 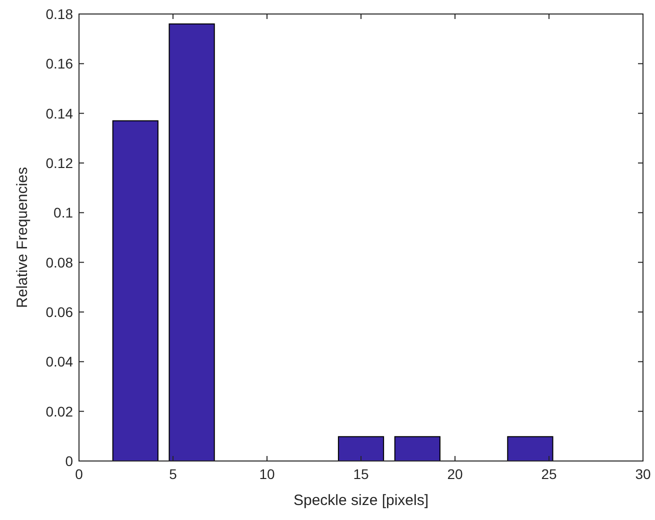 What do you see at coordinates (22, 237) in the screenshot?
I see `y-axis-title: Relative Frequencies` at bounding box center [22, 237].